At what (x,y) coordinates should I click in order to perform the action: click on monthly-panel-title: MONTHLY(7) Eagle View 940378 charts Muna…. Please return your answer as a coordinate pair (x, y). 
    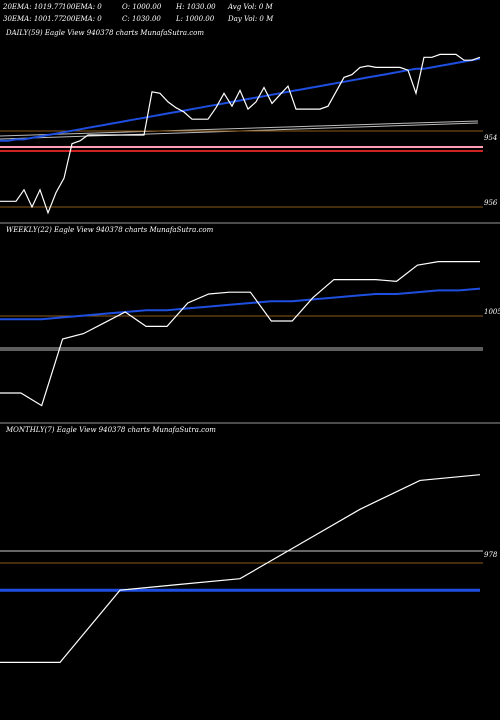
    Looking at the image, I should click on (110, 430).